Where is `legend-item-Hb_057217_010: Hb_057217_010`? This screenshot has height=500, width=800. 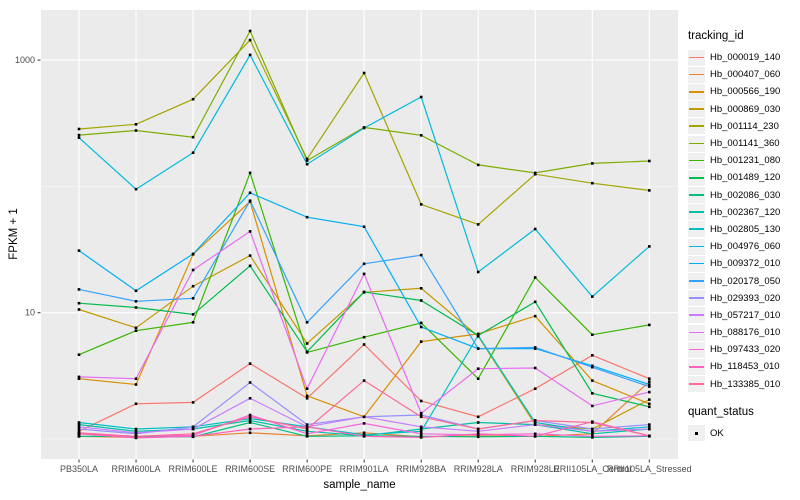 legend-item-Hb_057217_010: Hb_057217_010 is located at coordinates (744, 315).